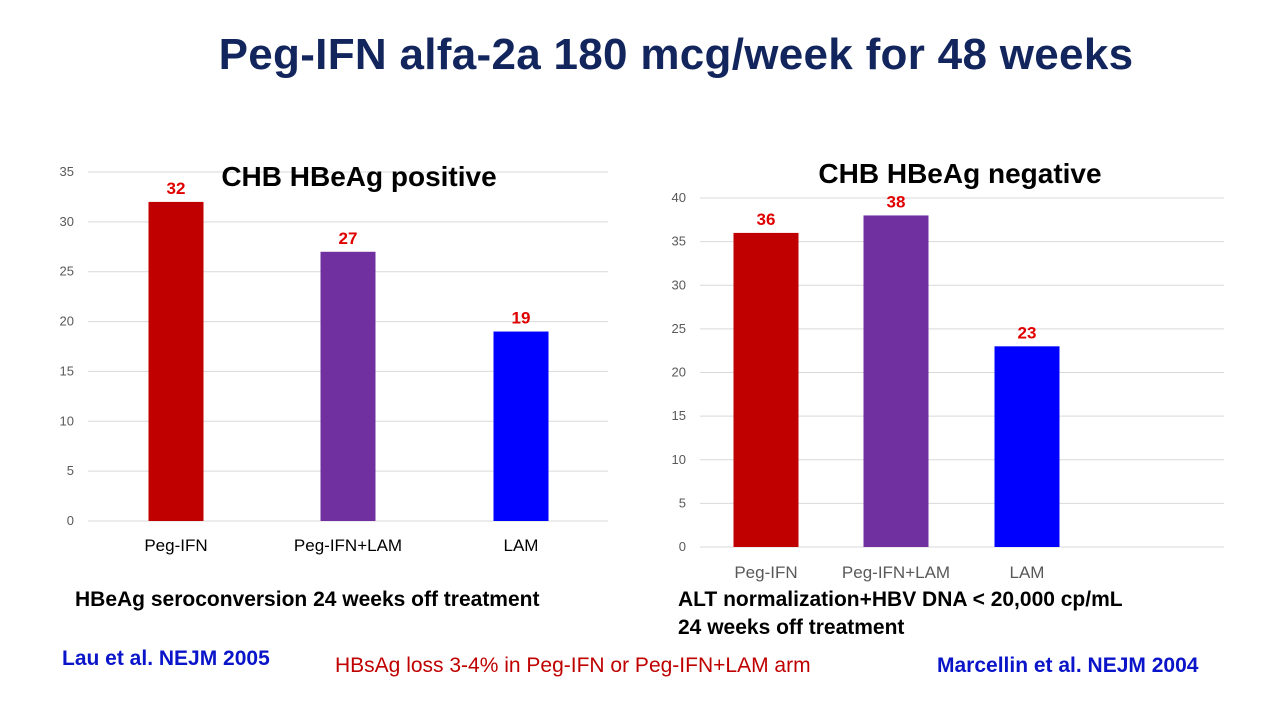 Image resolution: width=1280 pixels, height=720 pixels. Describe the element at coordinates (521, 318) in the screenshot. I see `data-label: 19` at that location.